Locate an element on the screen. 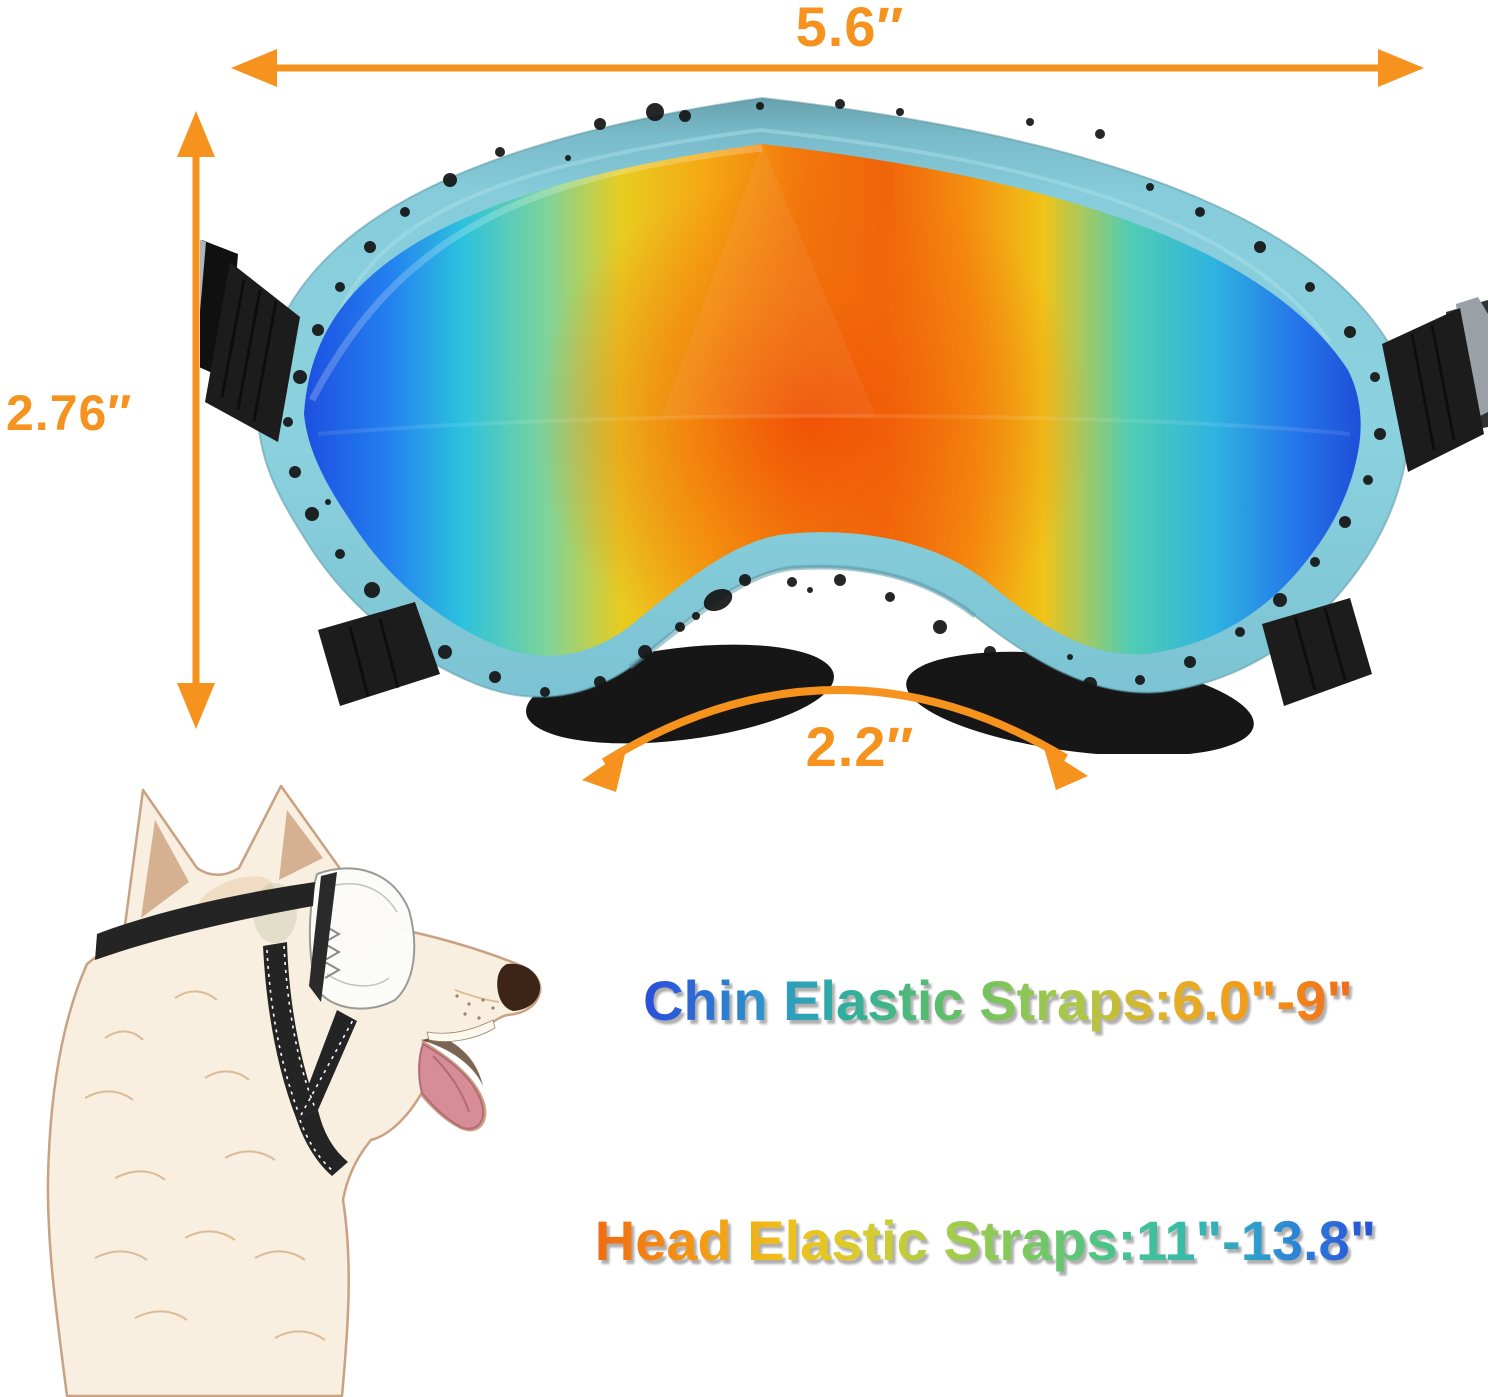 Image resolution: width=1489 pixels, height=1397 pixels. dog-nose is located at coordinates (519, 987).